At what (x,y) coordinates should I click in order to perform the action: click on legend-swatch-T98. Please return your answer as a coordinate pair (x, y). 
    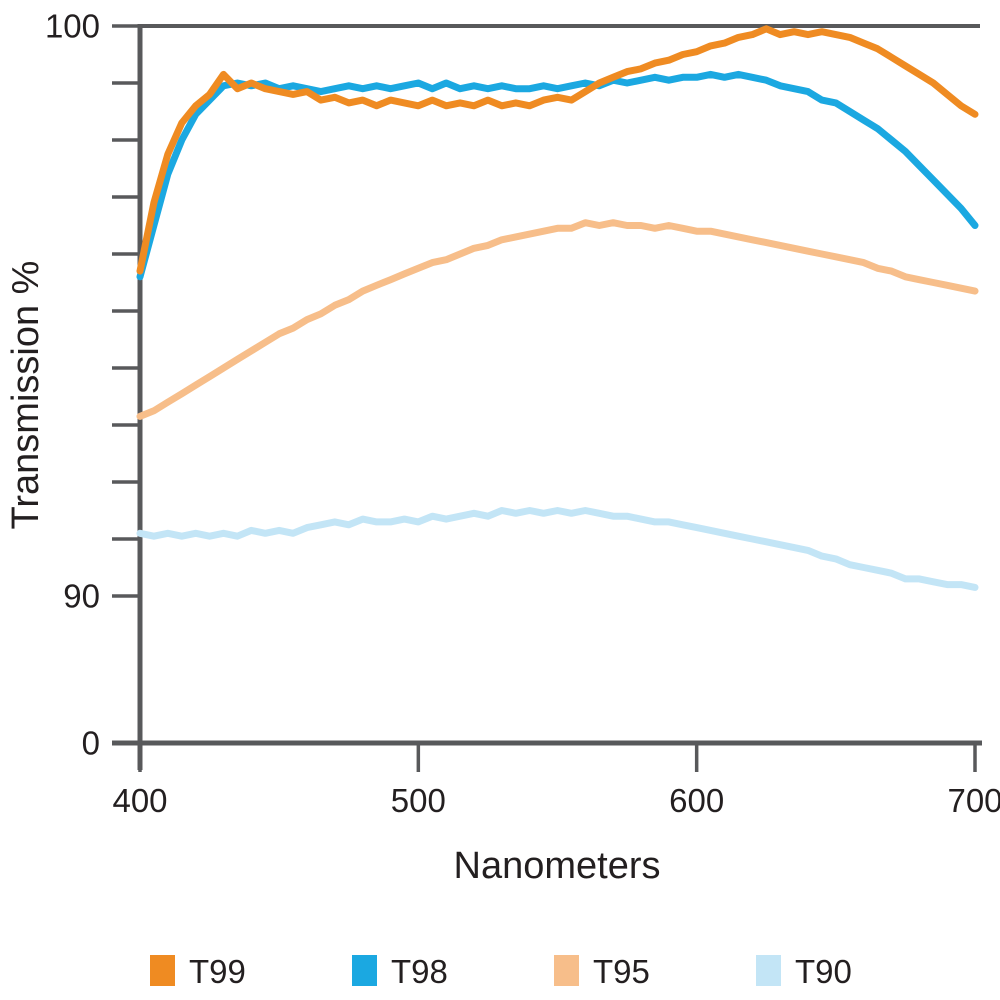
    Looking at the image, I should click on (364, 970).